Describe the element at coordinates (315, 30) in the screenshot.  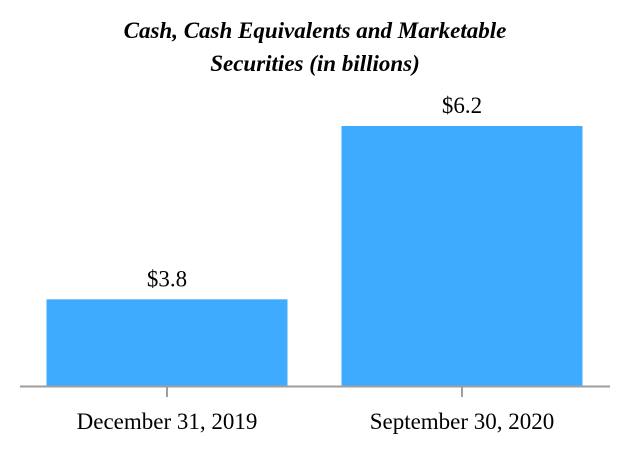
I see `chart-title-line-1: Cash, Cash Equivalents and Marketable` at that location.